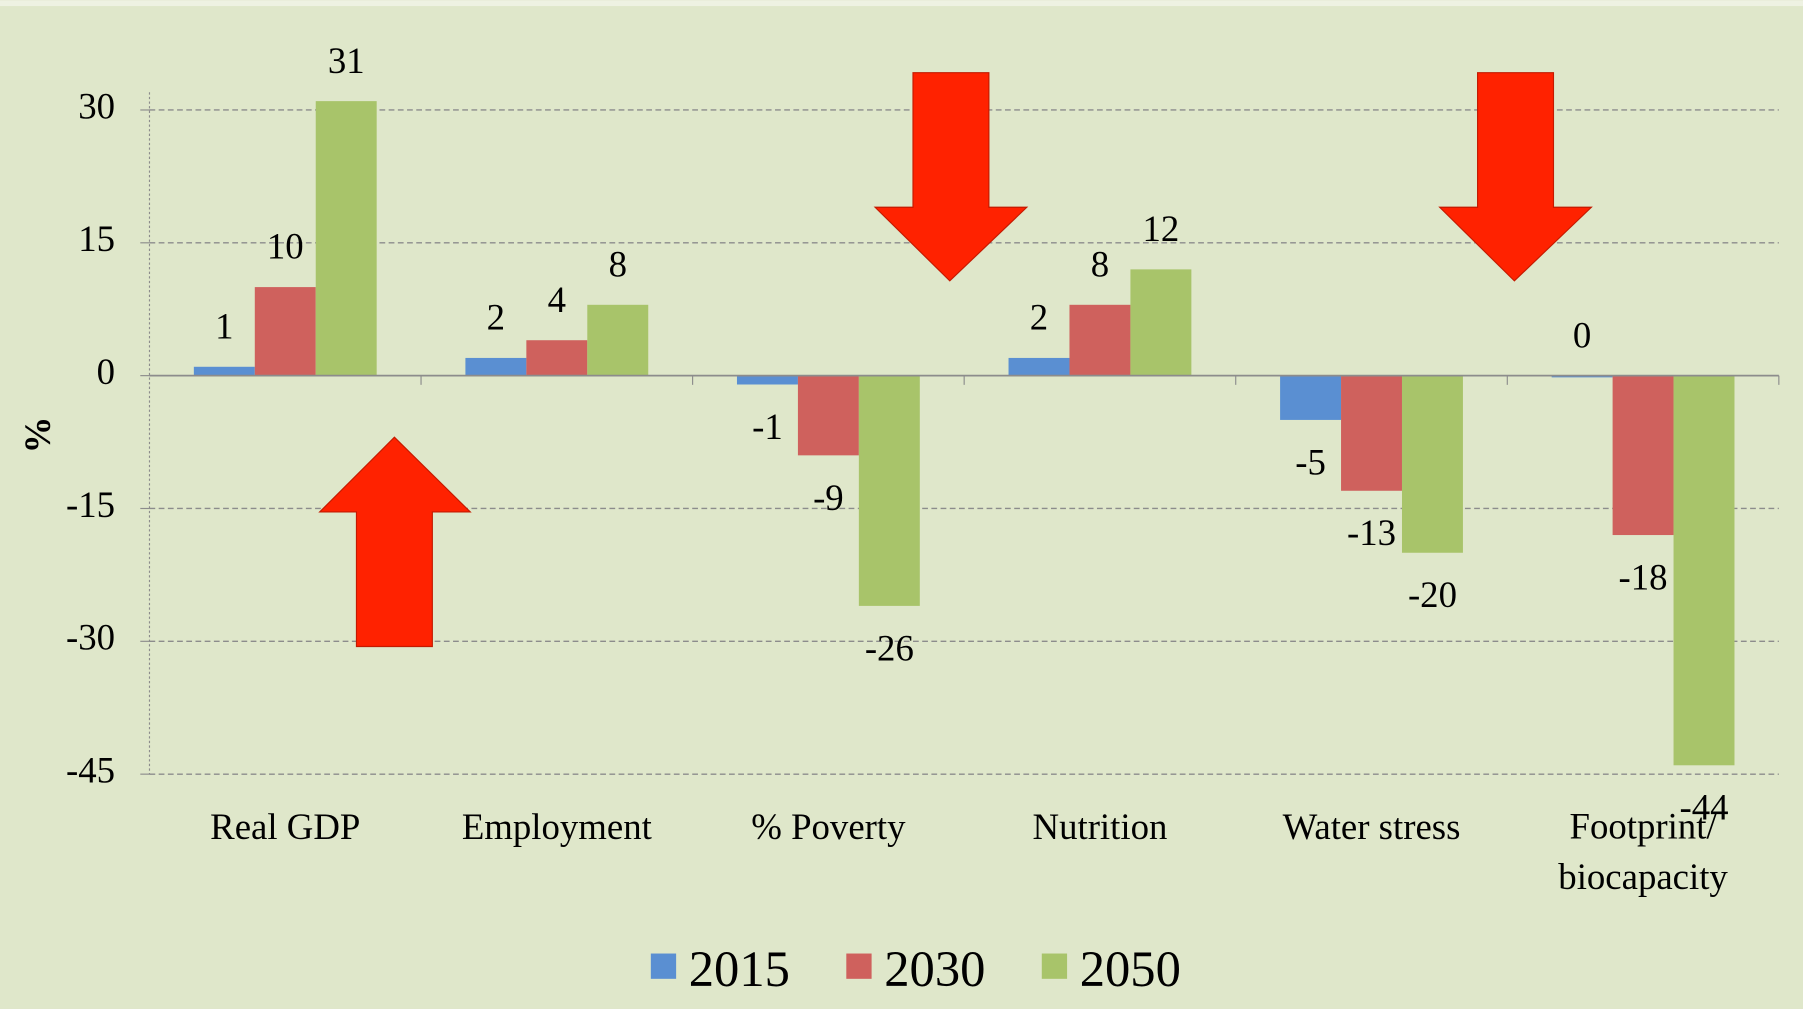 The height and width of the screenshot is (1009, 1803). I want to click on data-label: 10, so click(285, 246).